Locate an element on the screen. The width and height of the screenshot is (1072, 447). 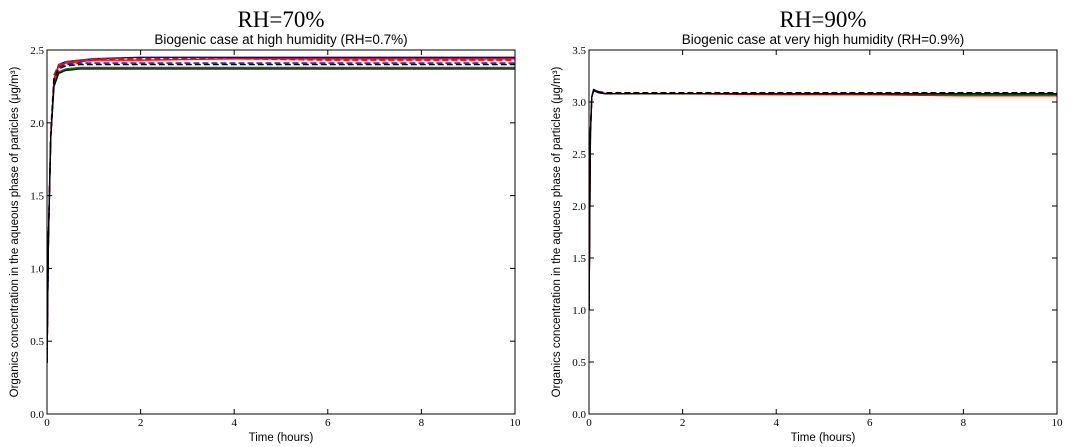
chart-title: Biogenic case at high humidity (RH=0.7%) is located at coordinates (280, 39).